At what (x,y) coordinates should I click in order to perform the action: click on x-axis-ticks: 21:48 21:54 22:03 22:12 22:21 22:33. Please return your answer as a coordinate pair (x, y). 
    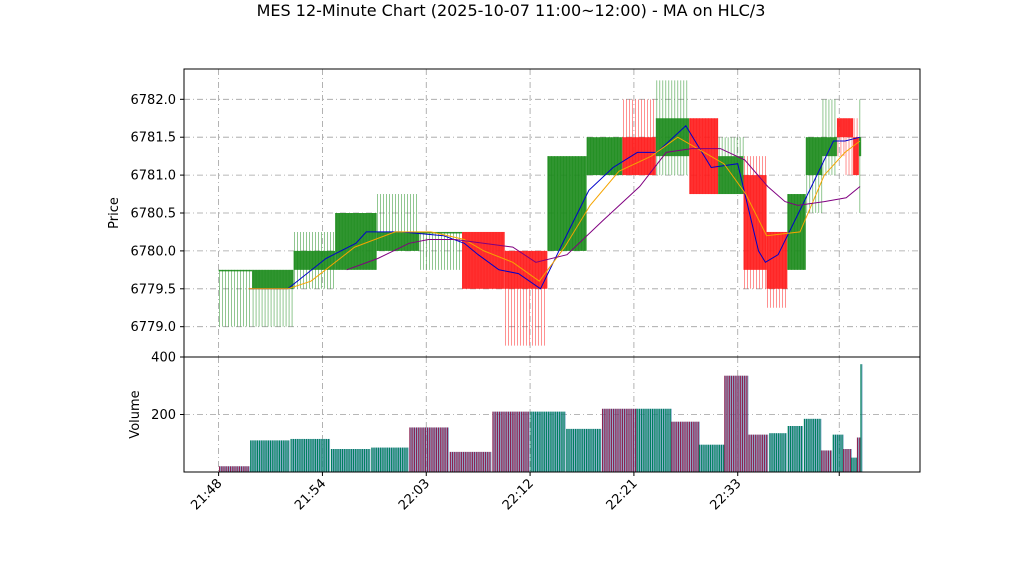
    Looking at the image, I should click on (514, 492).